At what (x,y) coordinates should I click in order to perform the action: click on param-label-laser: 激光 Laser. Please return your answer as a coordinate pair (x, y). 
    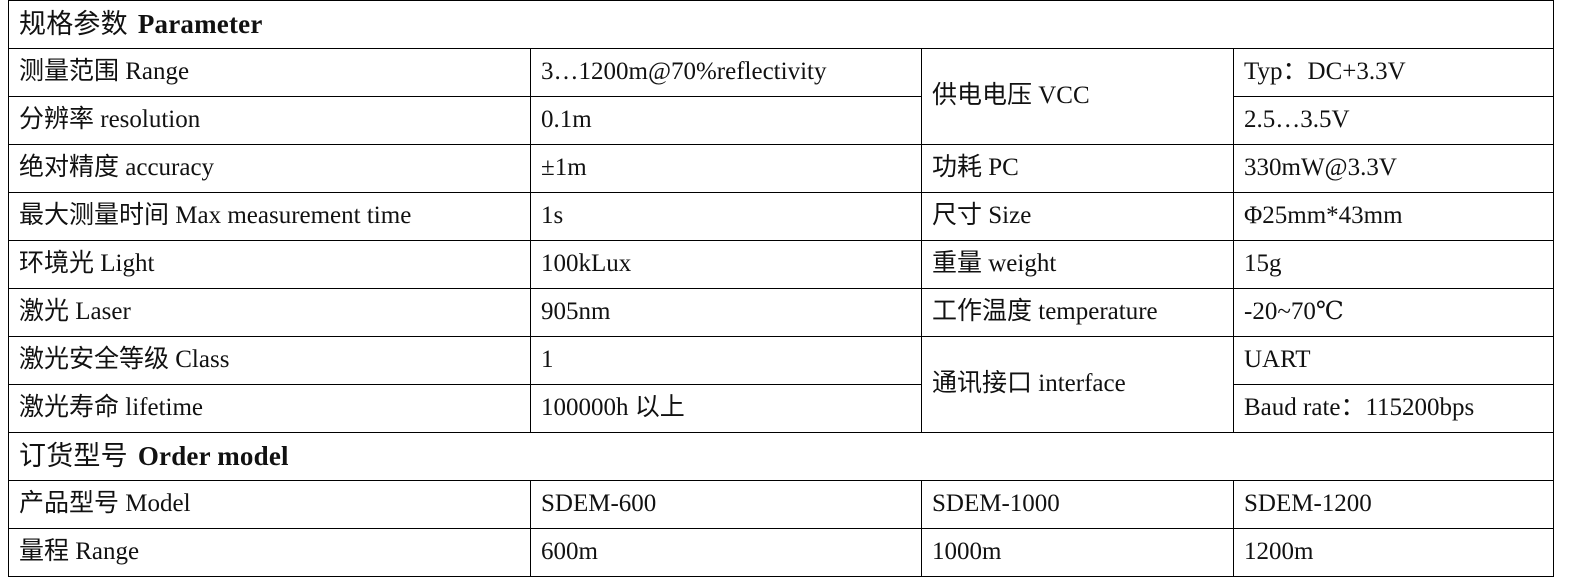
    Looking at the image, I should click on (269, 312).